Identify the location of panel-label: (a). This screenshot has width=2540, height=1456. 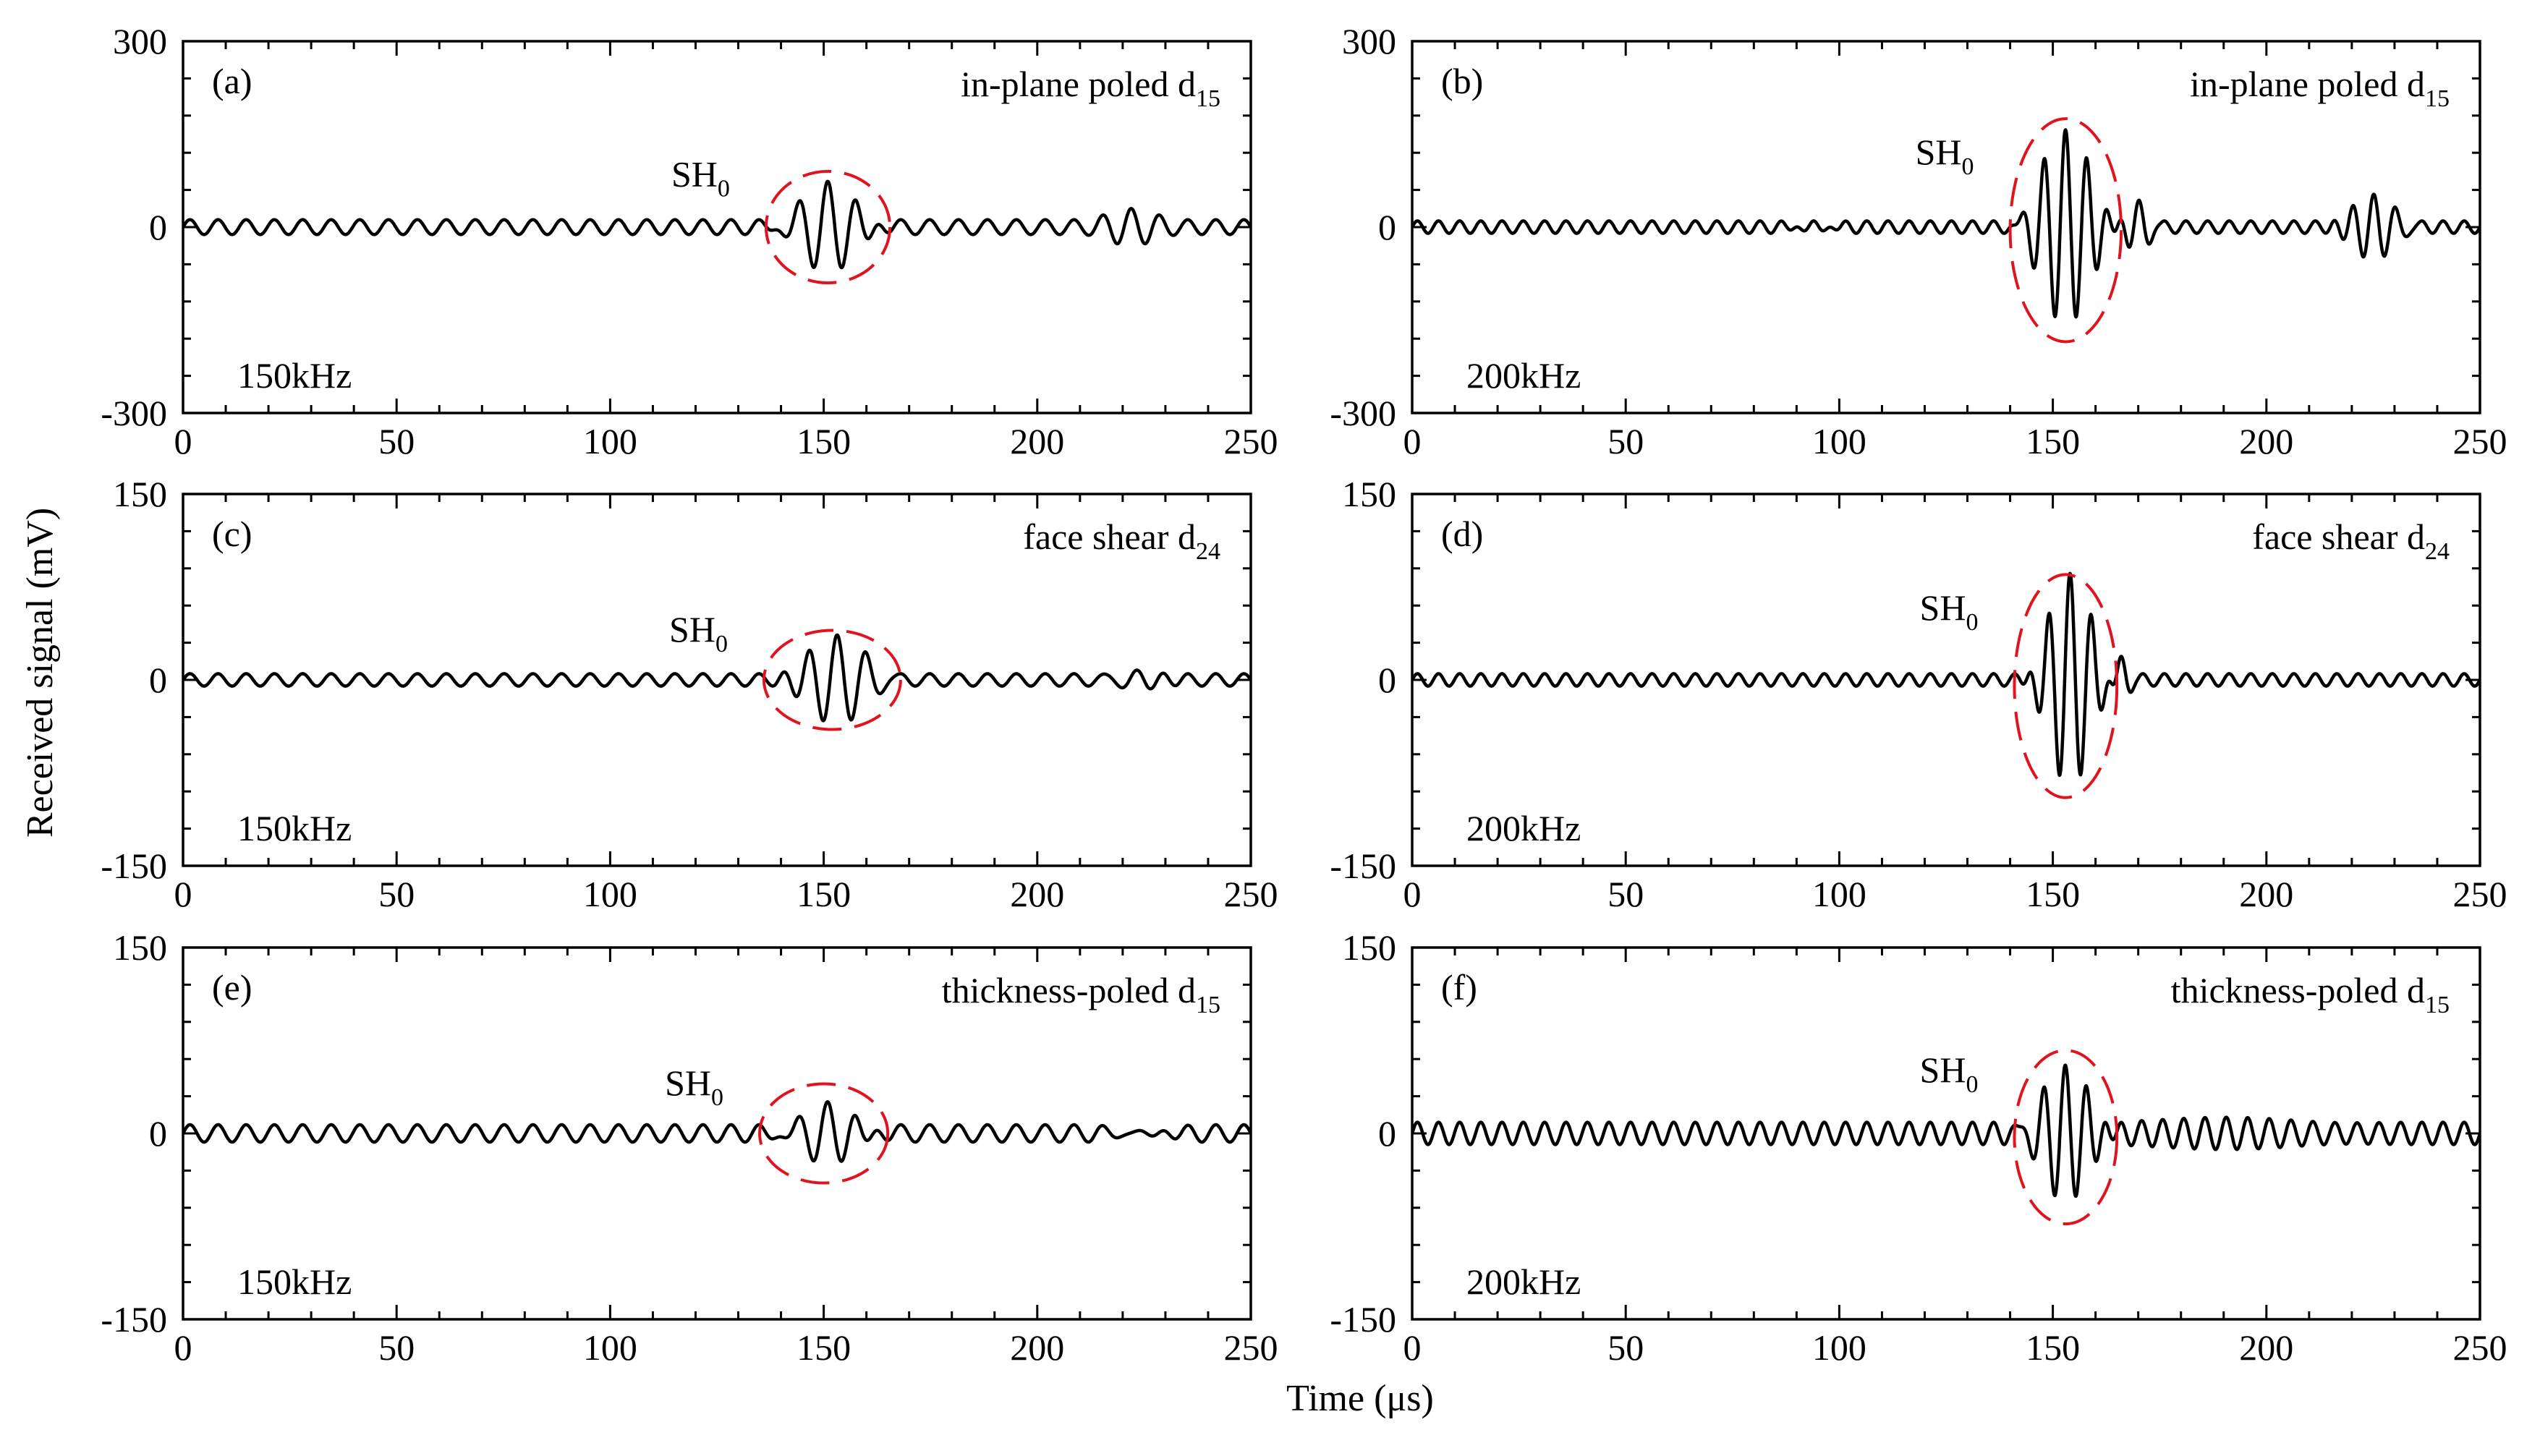
(232, 81).